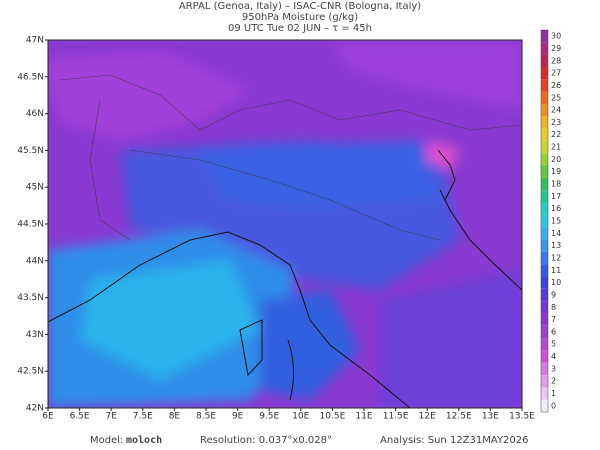  Describe the element at coordinates (111, 417) in the screenshot. I see `lon-label: 7E` at that location.